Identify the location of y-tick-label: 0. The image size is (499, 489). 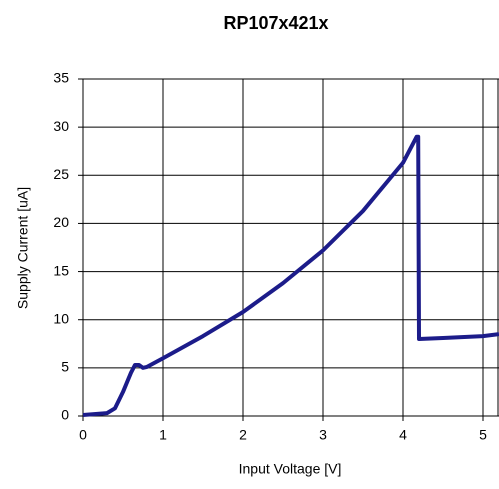
(65, 415).